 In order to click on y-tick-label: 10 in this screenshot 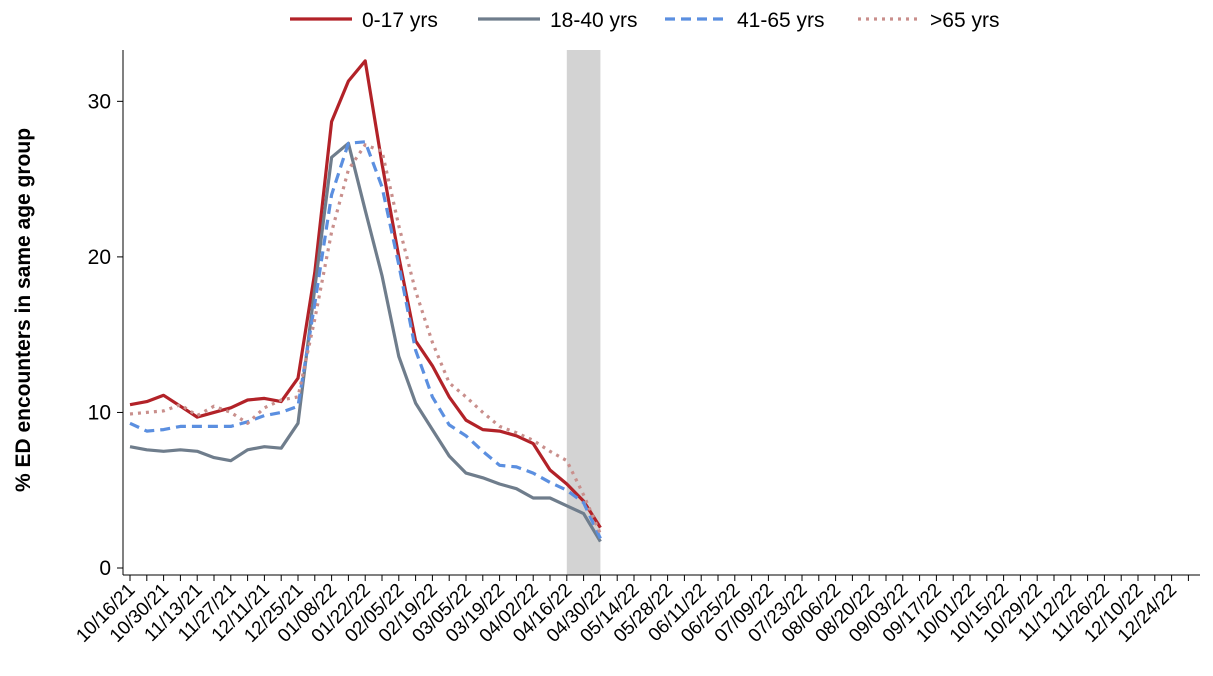, I will do `click(99, 412)`.